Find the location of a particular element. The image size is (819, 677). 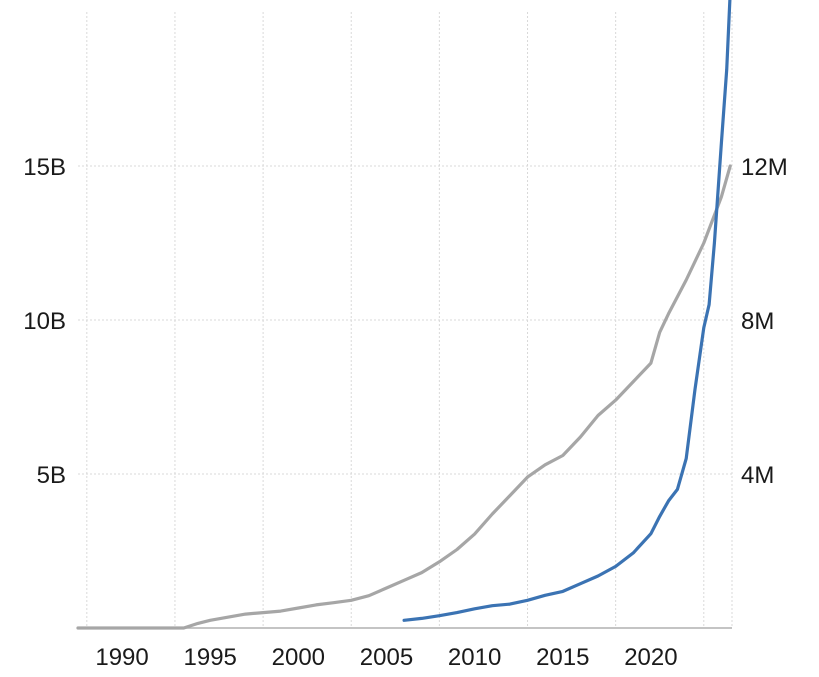

x-tick-label: 2005 is located at coordinates (386, 657).